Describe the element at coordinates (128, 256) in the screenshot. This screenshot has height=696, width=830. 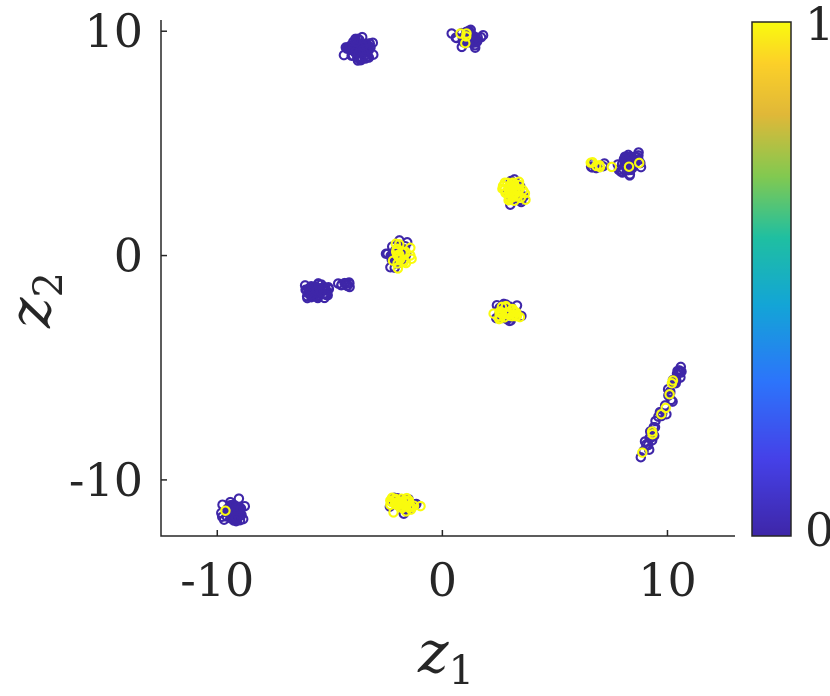
I see `y-tick-label: 0` at that location.